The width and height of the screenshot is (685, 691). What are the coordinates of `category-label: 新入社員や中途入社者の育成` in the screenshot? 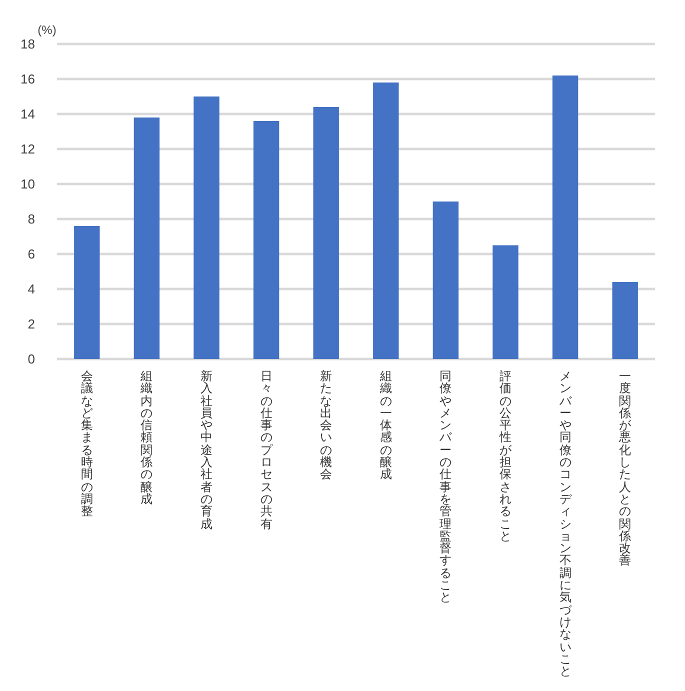 It's located at (206, 450).